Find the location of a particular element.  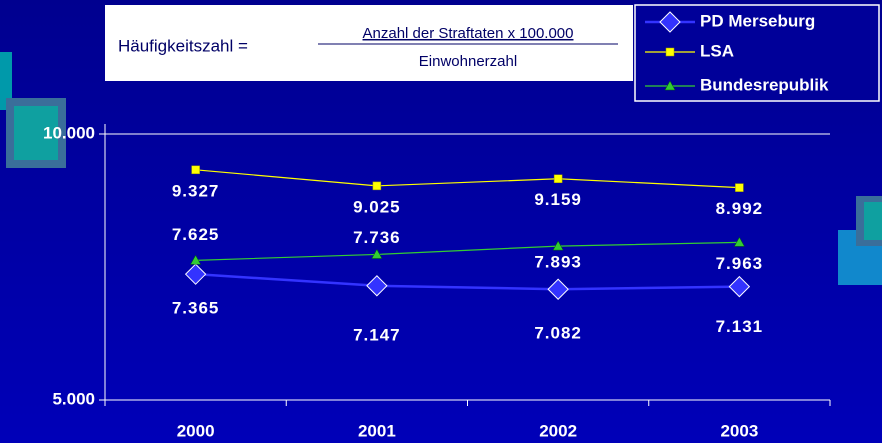

value-label: 7.893 is located at coordinates (558, 262).